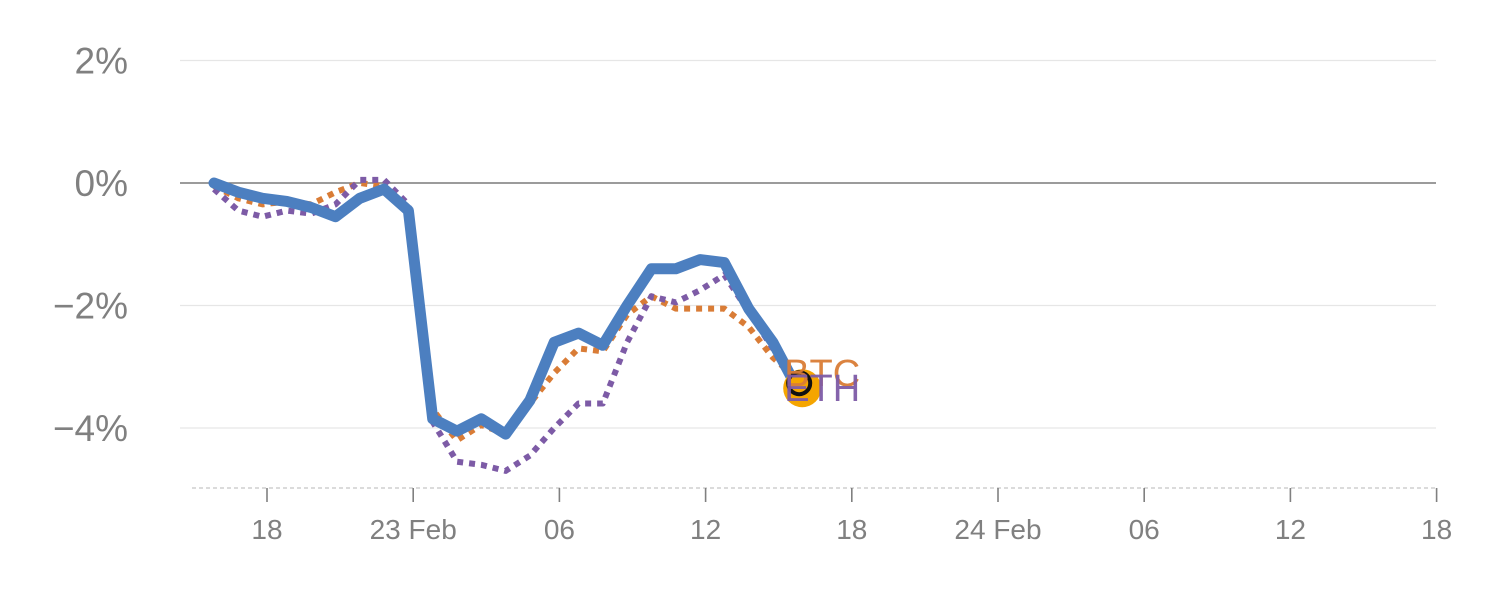  I want to click on x-axis: 18 23 Feb 06 12 18 24 Feb 06 12 18, so click(822, 516).